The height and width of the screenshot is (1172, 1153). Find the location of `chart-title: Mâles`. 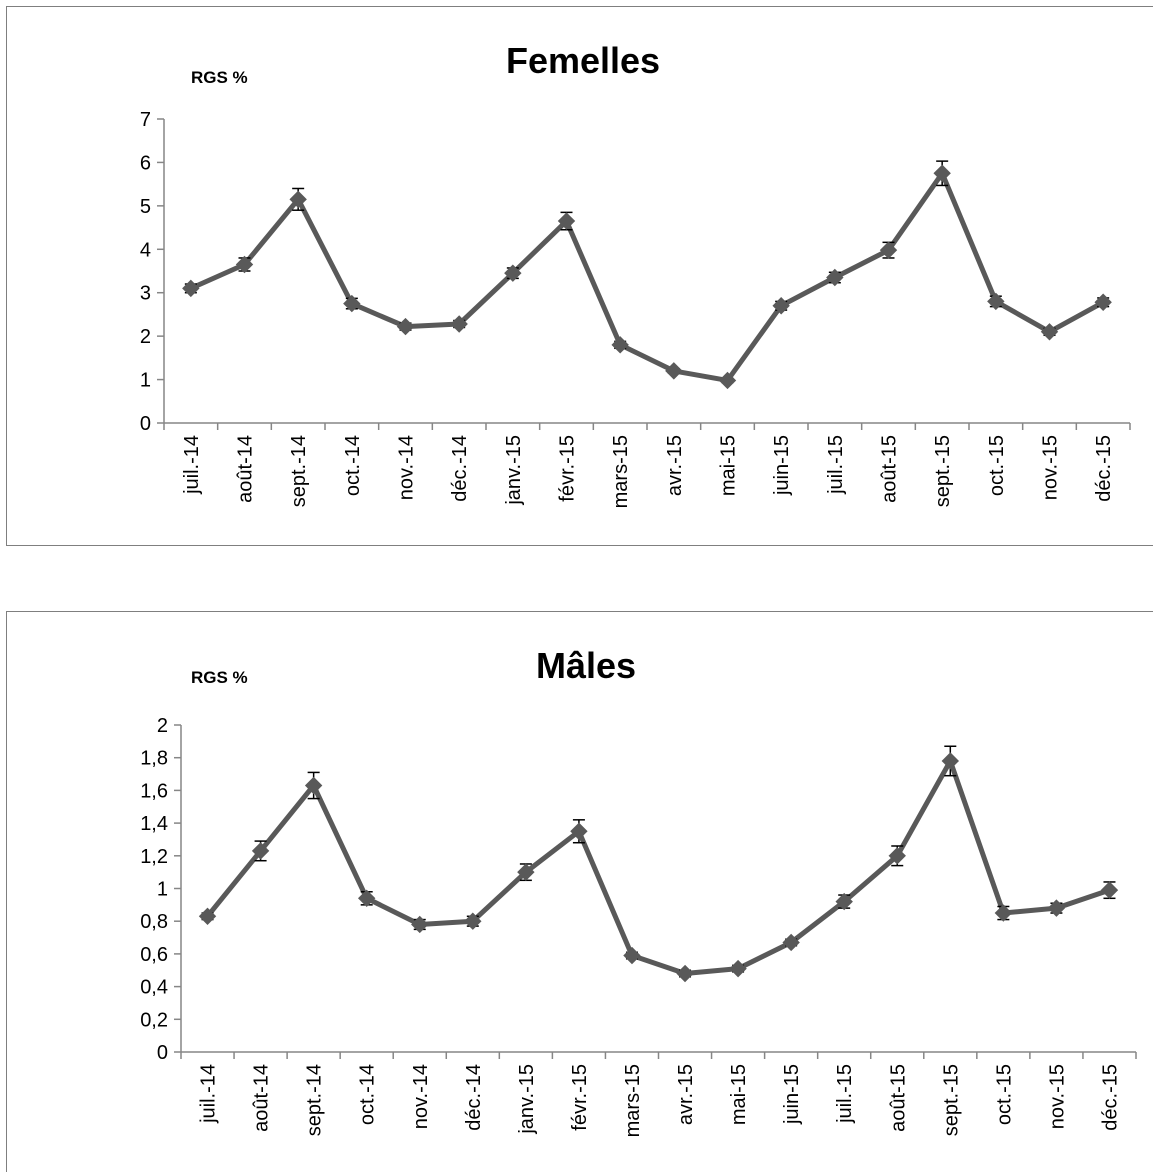

chart-title: Mâles is located at coordinates (586, 665).